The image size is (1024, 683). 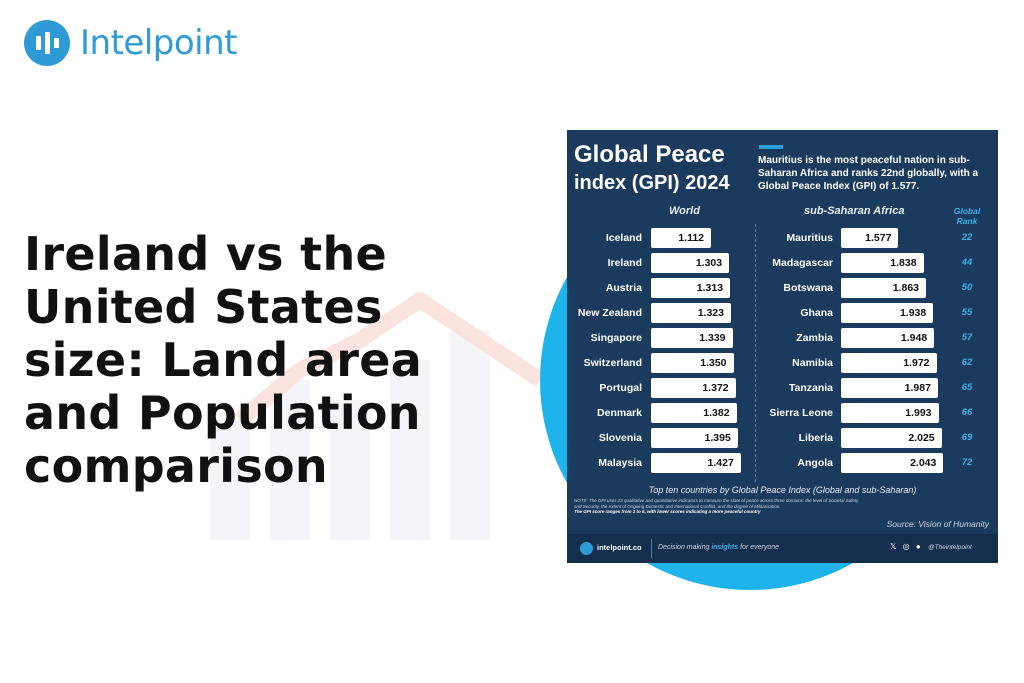 I want to click on africa-country-label: Liberia, so click(x=815, y=438).